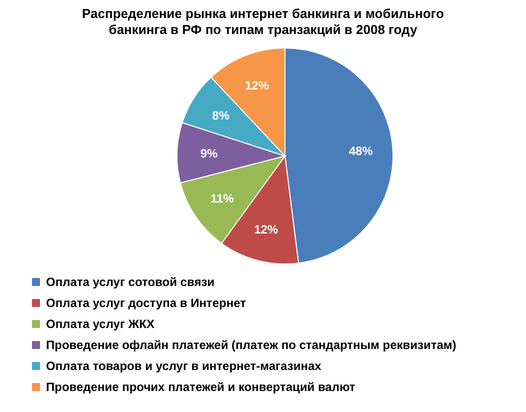  What do you see at coordinates (222, 199) in the screenshot?
I see `data-label: 11%` at bounding box center [222, 199].